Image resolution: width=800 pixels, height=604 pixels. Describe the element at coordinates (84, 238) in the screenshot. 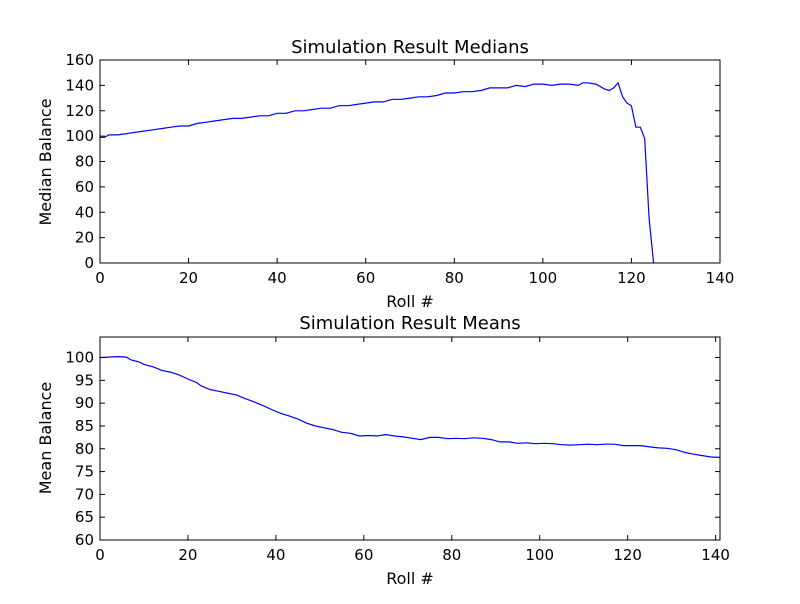

I see `y-tick-label: 20` at that location.